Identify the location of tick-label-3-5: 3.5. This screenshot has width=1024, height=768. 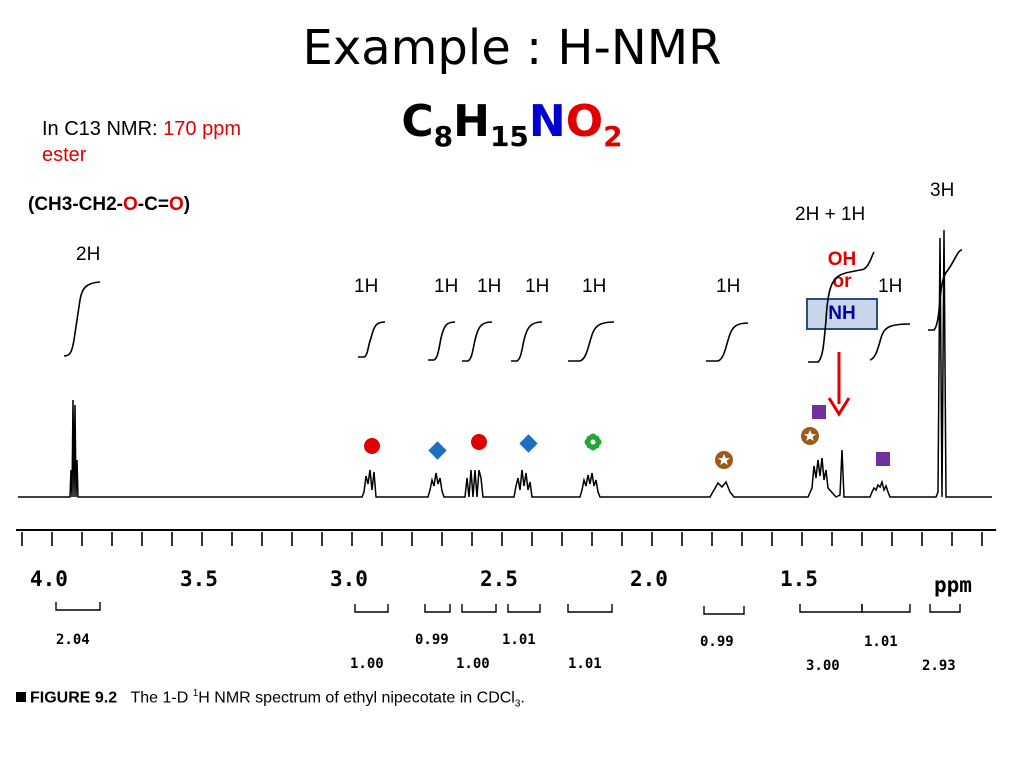
(199, 579).